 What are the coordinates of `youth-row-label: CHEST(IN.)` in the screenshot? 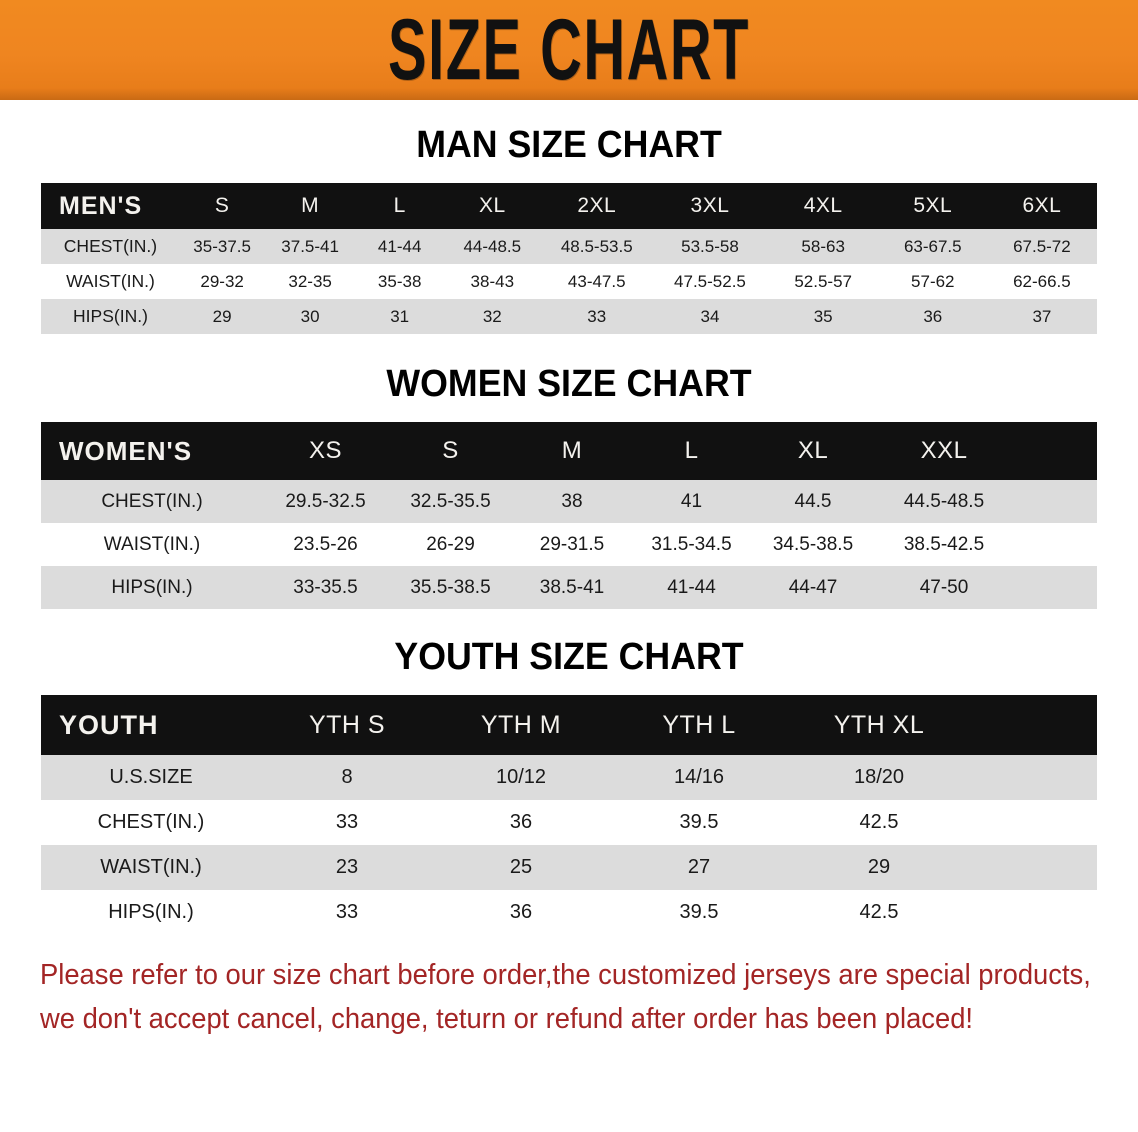 It's located at (151, 822).